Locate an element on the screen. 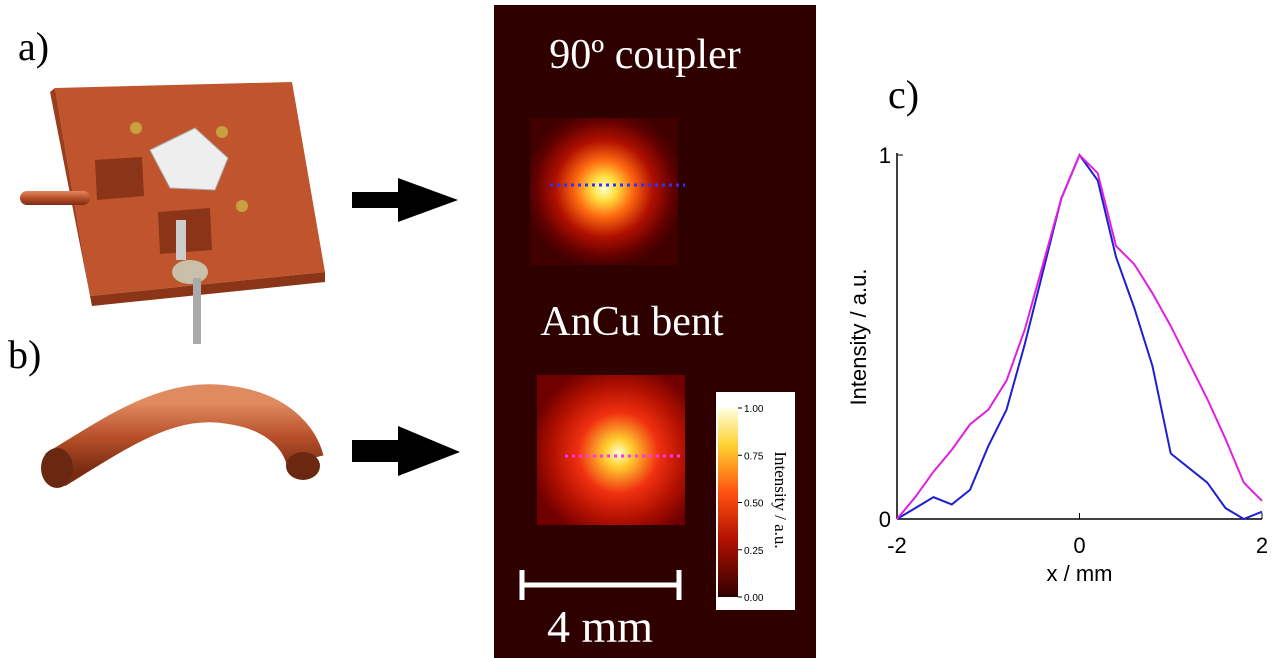 The height and width of the screenshot is (658, 1275). panel-label: b) is located at coordinates (24, 354).